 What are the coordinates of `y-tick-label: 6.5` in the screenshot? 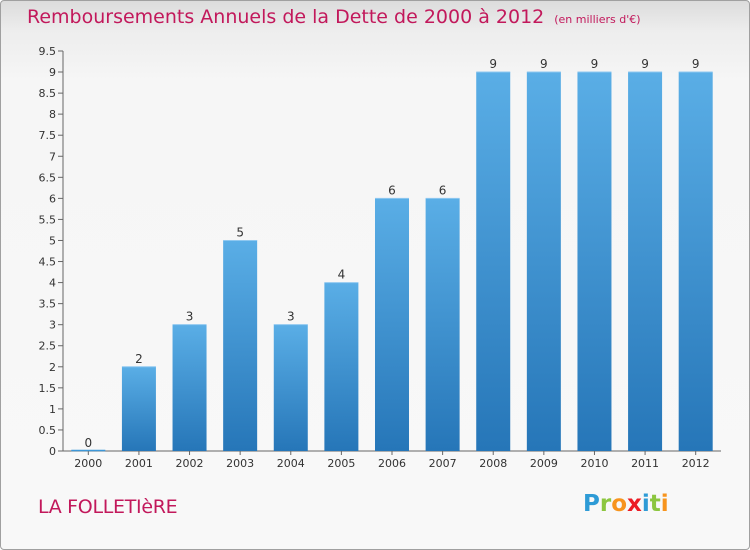 It's located at (48, 177).